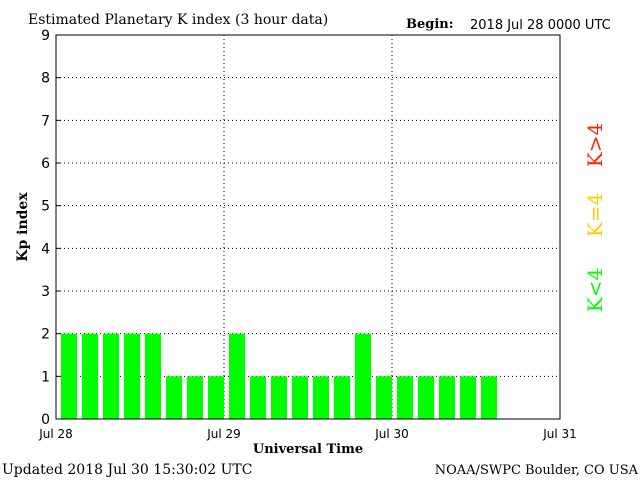 Image resolution: width=640 pixels, height=480 pixels. What do you see at coordinates (45, 207) in the screenshot?
I see `y-tick-label: 5` at bounding box center [45, 207].